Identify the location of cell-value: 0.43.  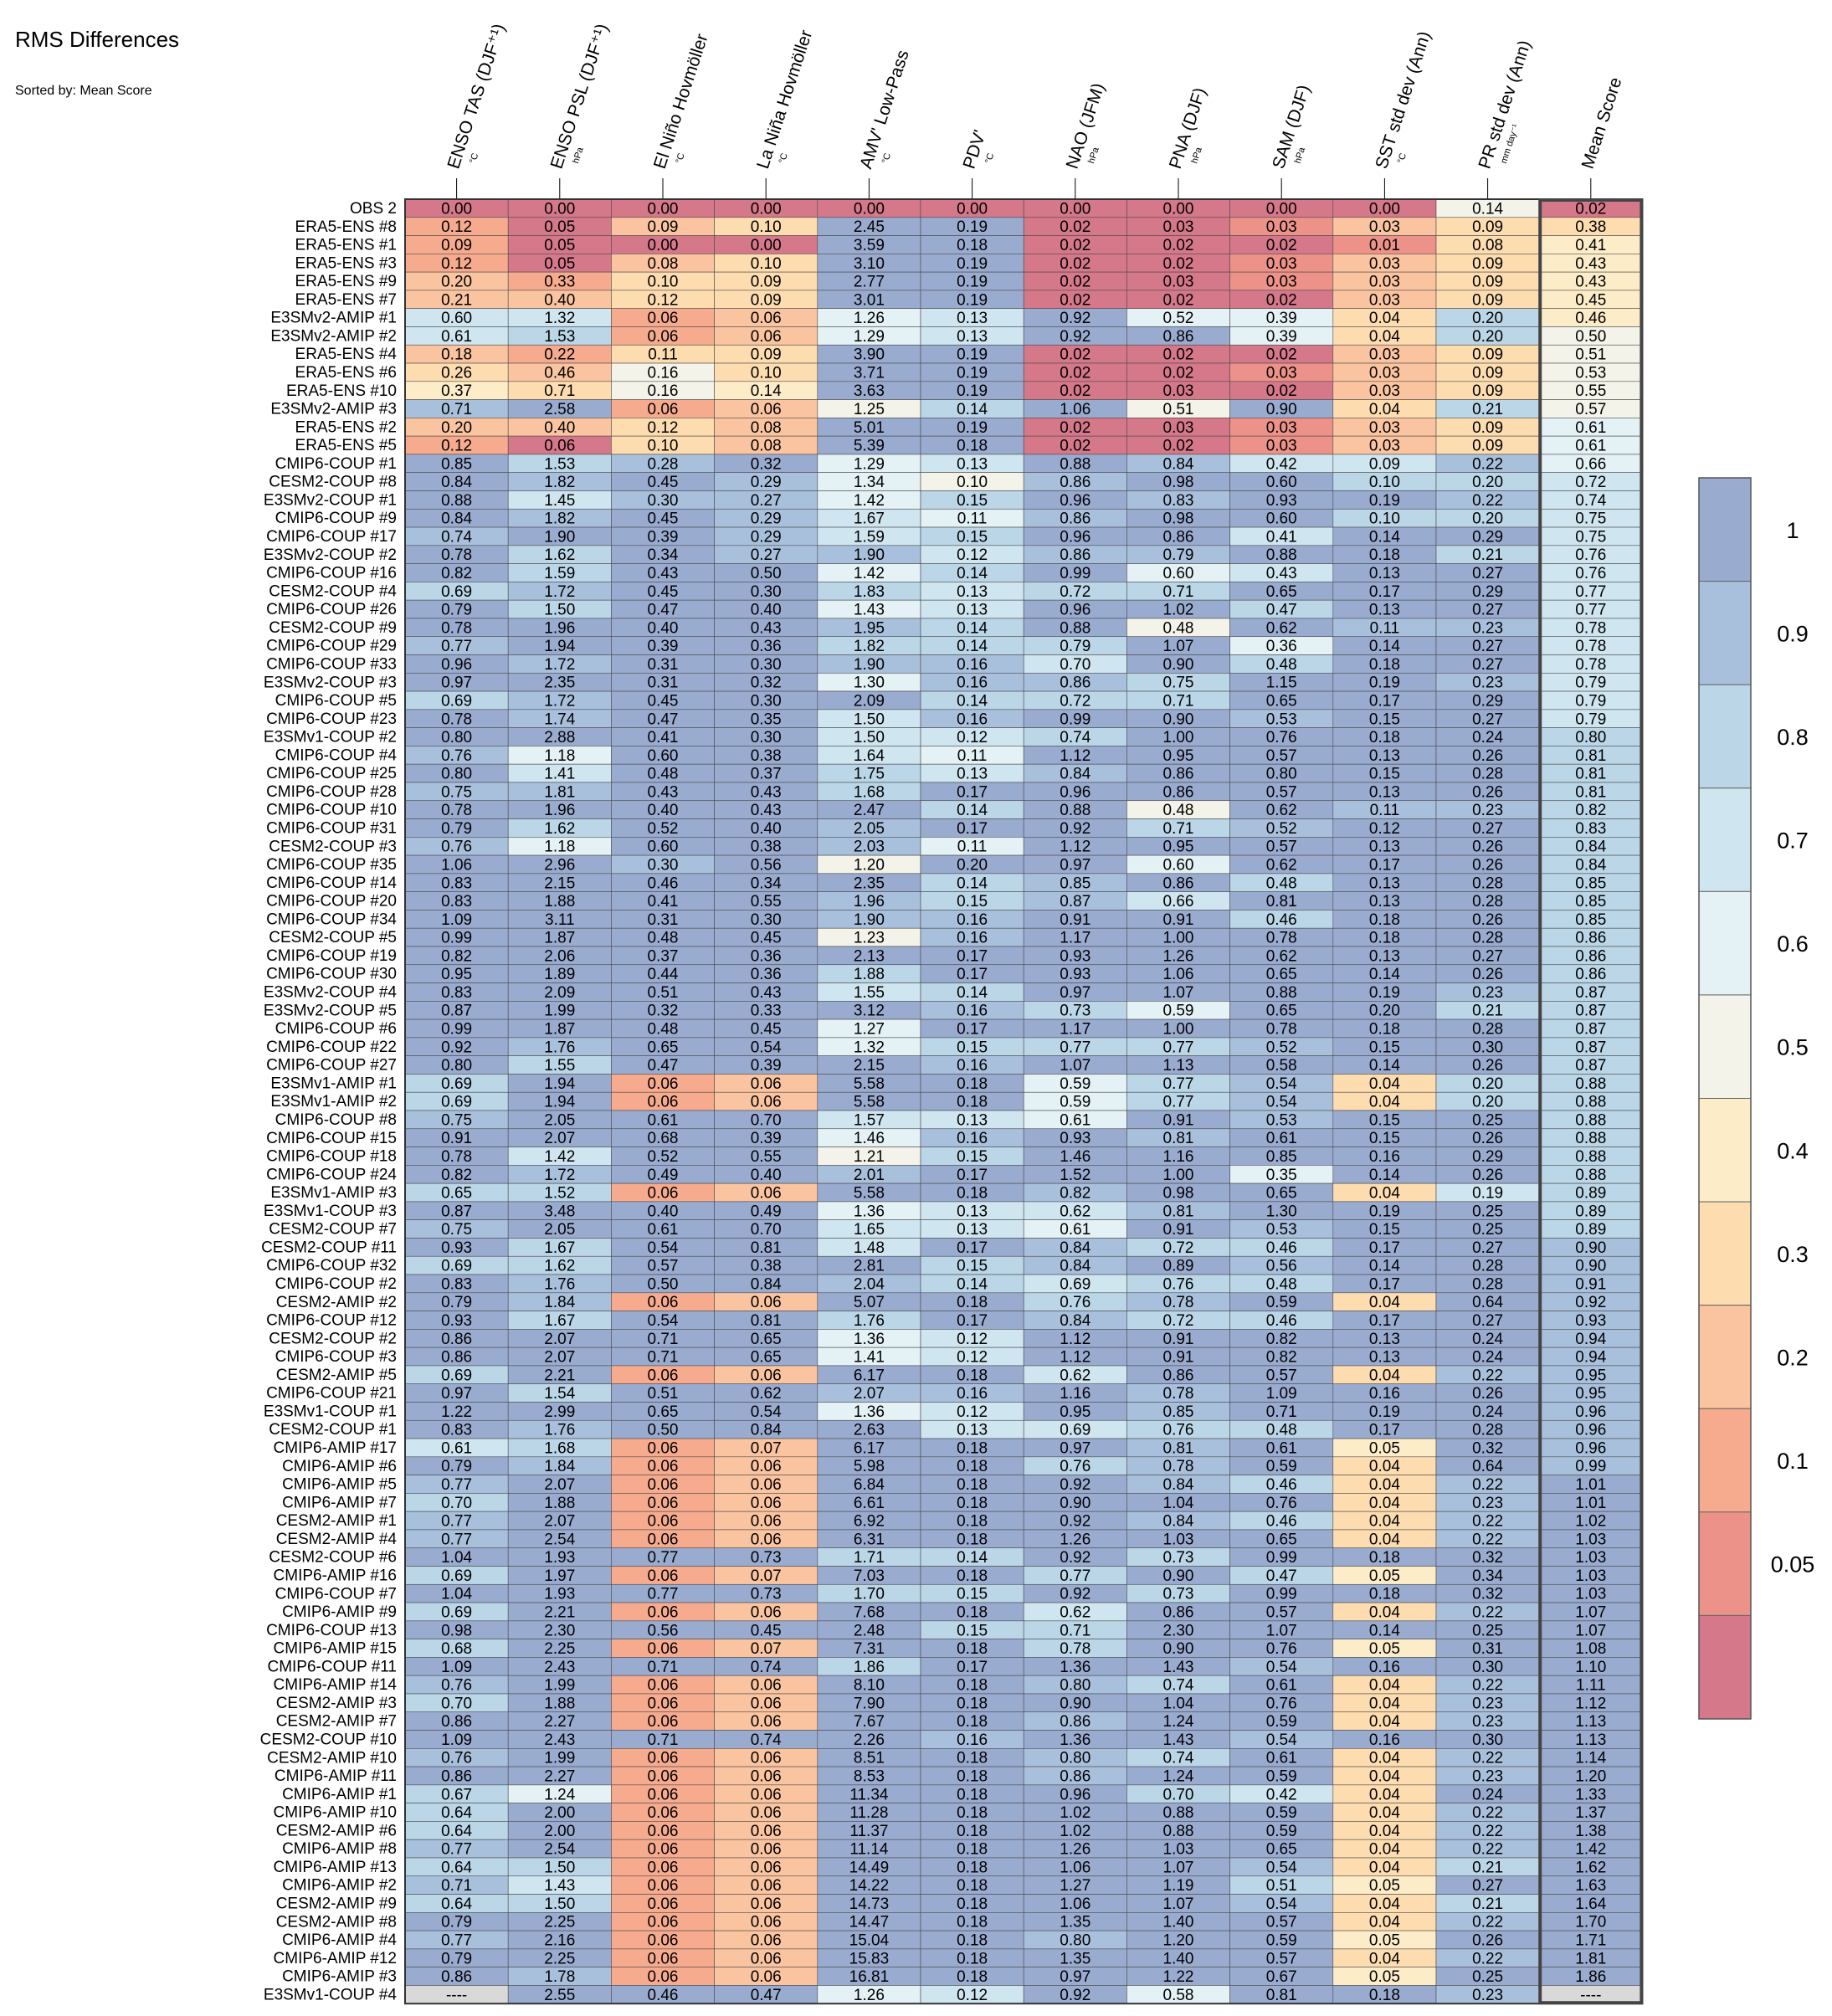
(766, 993).